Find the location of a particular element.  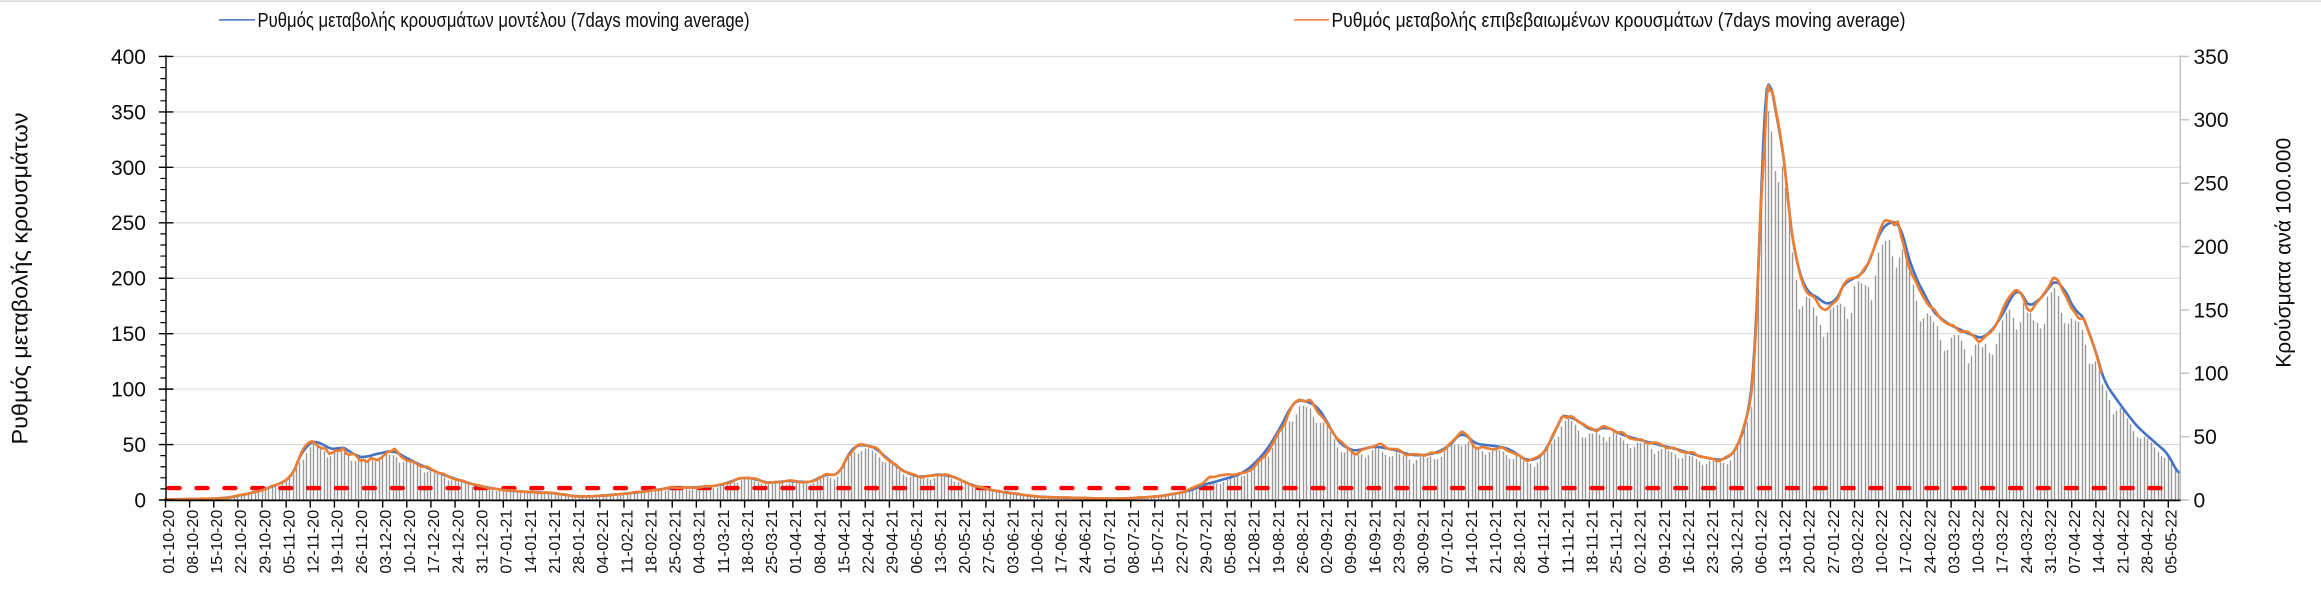

svg-text: Κρούσματα ανά 100.000 is located at coordinates (2284, 253).